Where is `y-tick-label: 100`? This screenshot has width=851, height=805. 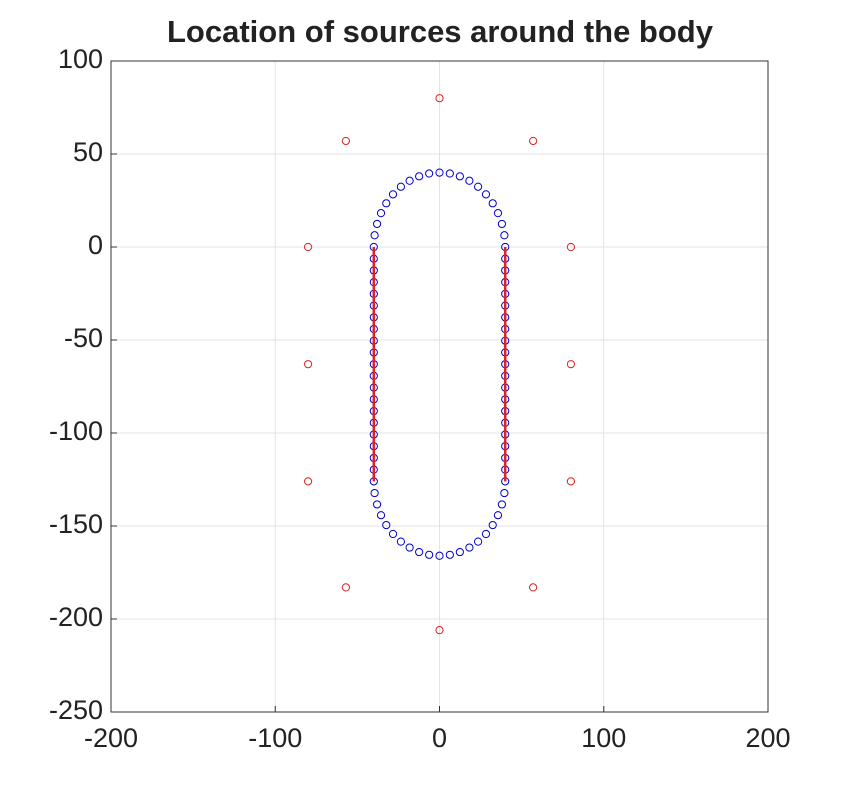 y-tick-label: 100 is located at coordinates (80, 59).